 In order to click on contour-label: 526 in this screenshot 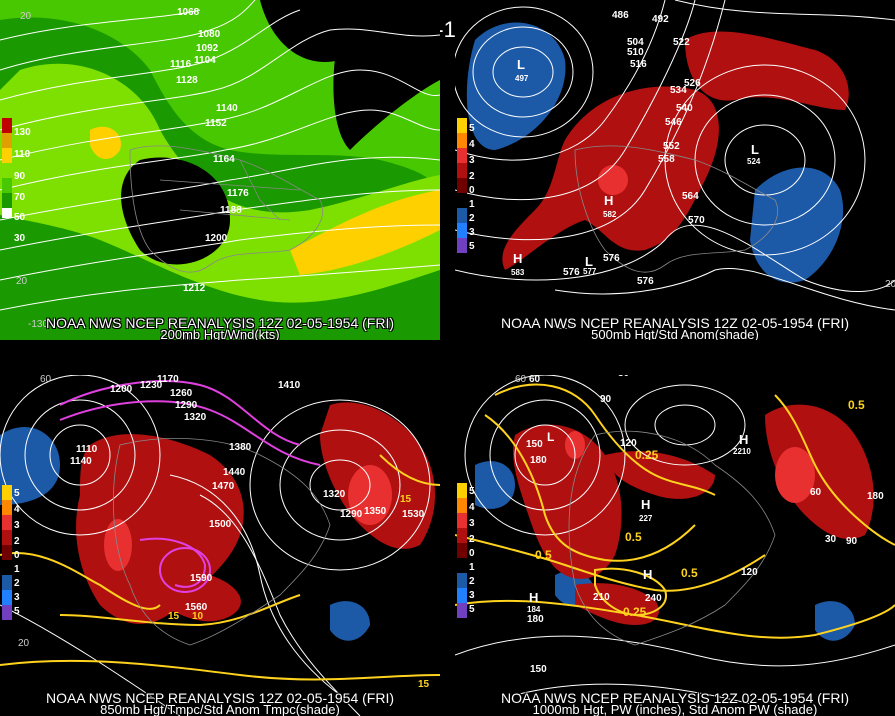, I will do `click(692, 83)`.